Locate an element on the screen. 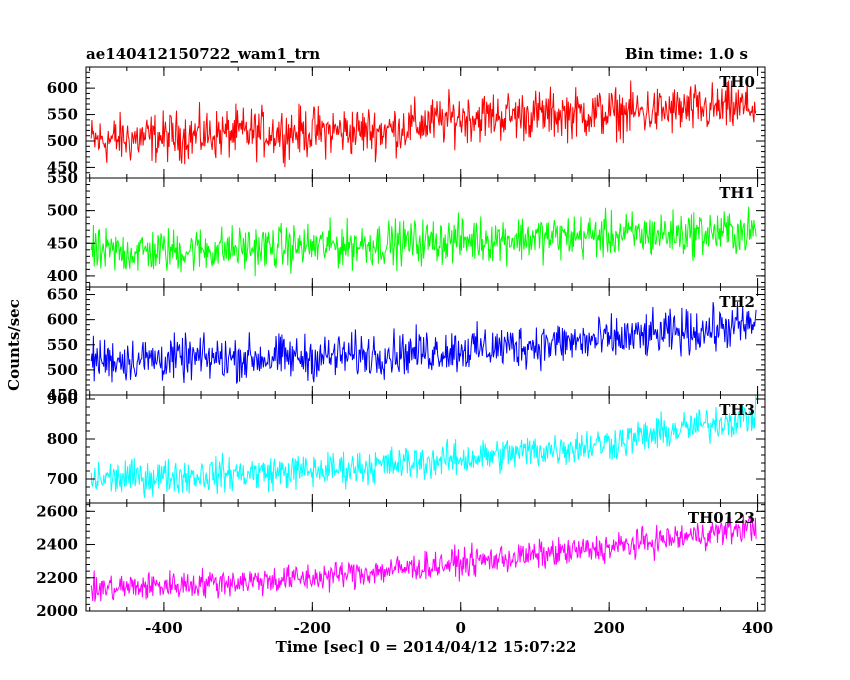 The image size is (850, 680). y-tick-label-th2: 650 is located at coordinates (62, 295).